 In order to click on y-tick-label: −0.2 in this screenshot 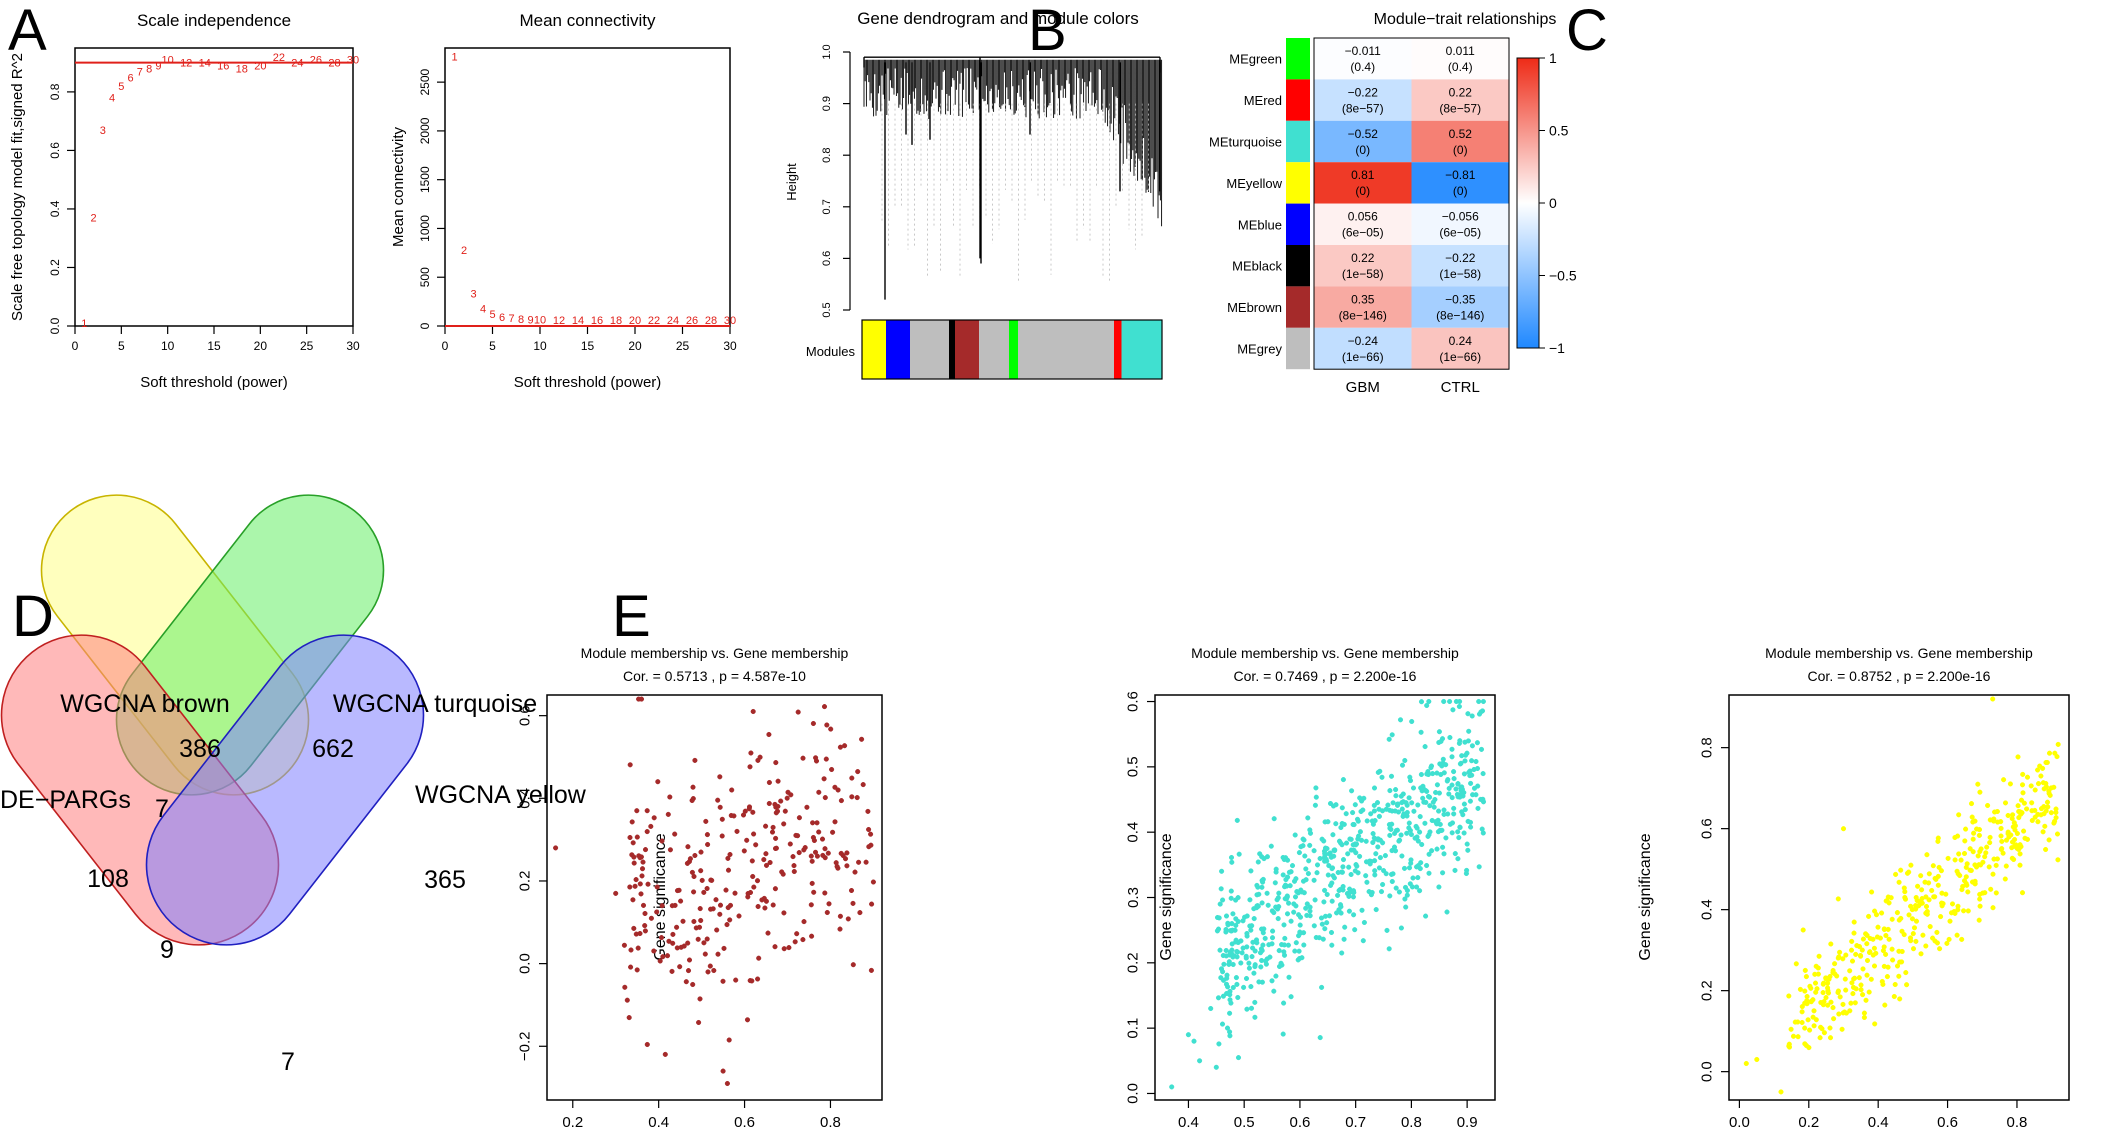, I will do `click(525, 1046)`.